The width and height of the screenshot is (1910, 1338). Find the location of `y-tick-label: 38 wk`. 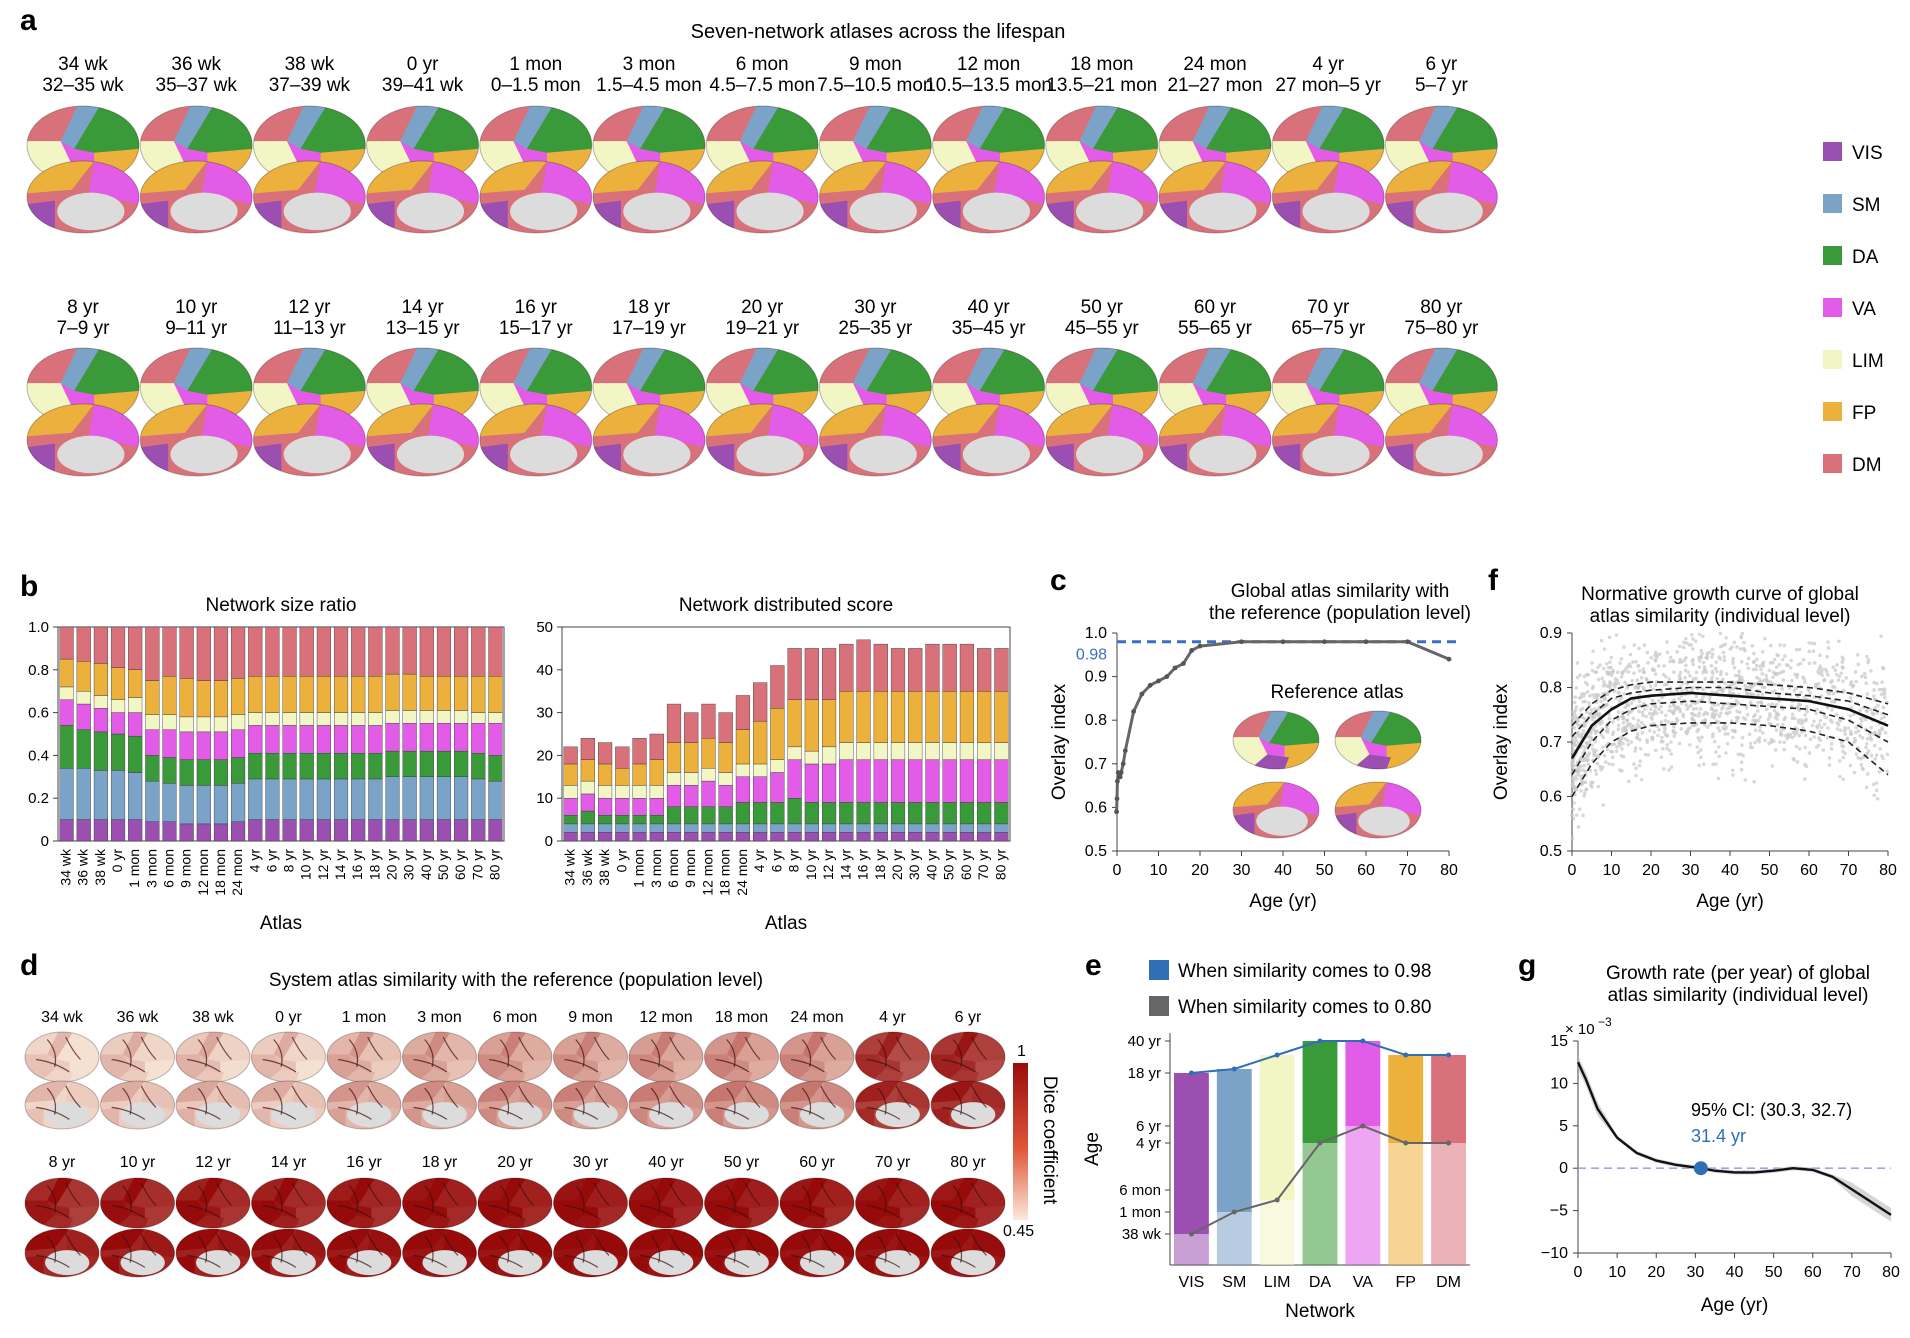

y-tick-label: 38 wk is located at coordinates (1142, 1234).